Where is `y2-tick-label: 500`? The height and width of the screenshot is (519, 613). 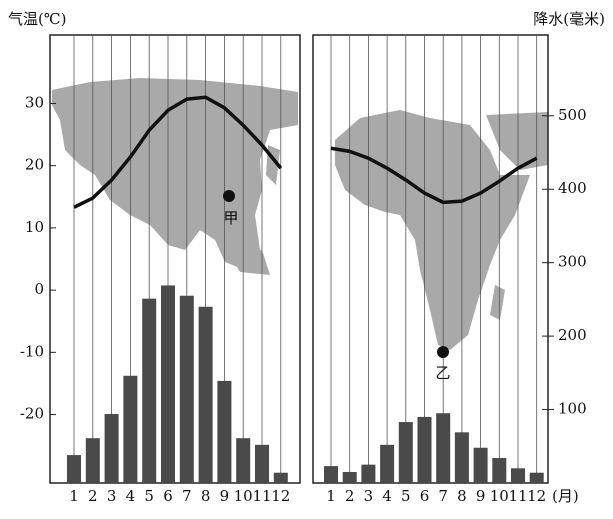 y2-tick-label: 500 is located at coordinates (572, 115).